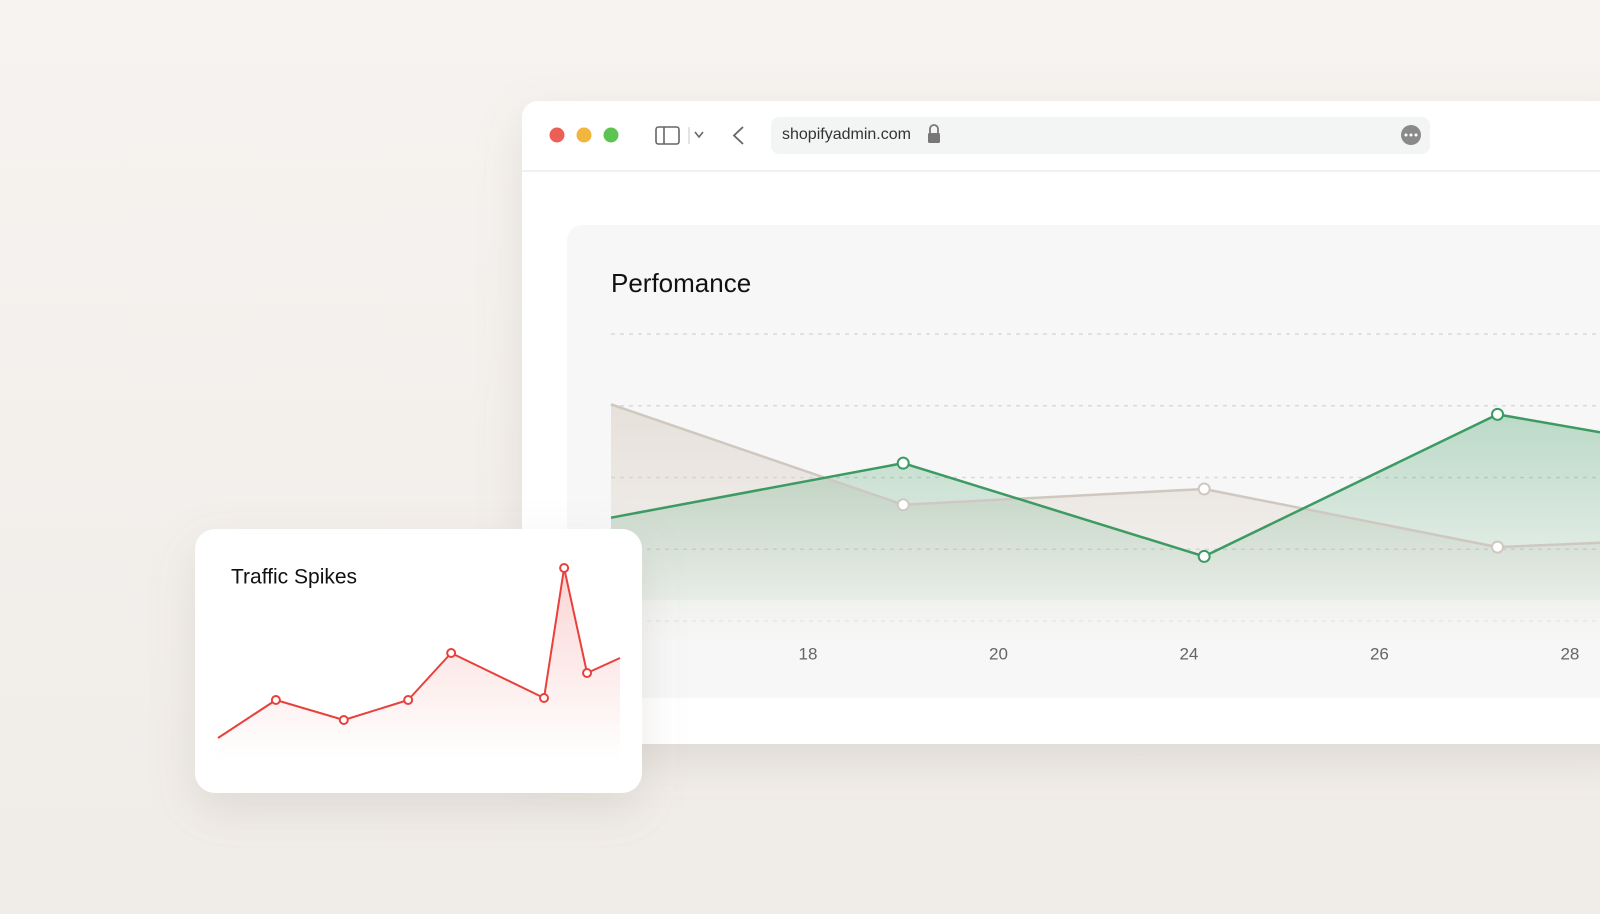  I want to click on maximize-button, so click(611, 135).